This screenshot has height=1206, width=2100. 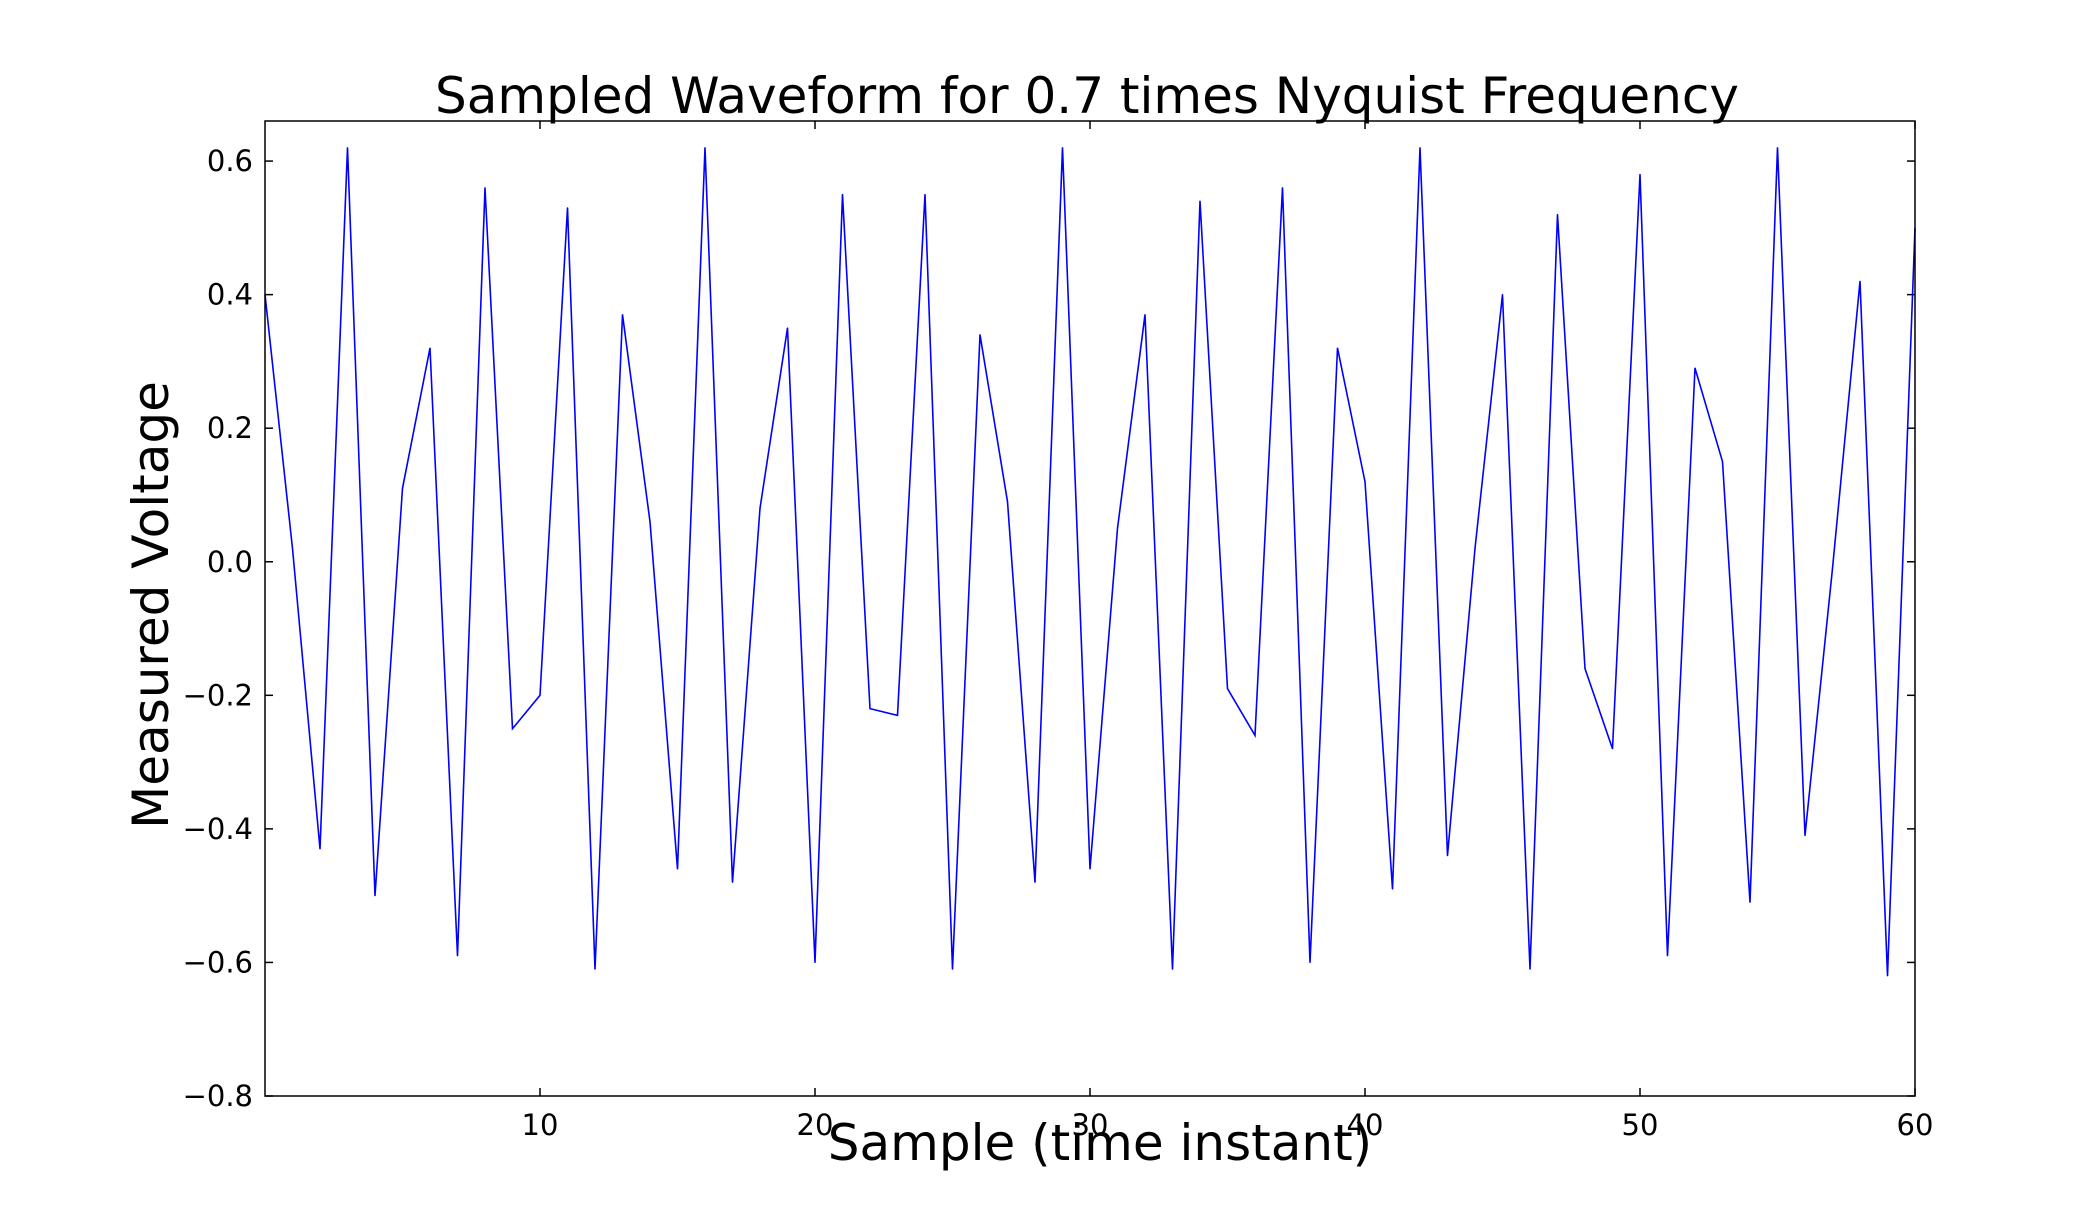 What do you see at coordinates (1365, 1125) in the screenshot?
I see `x-tick-label: 40` at bounding box center [1365, 1125].